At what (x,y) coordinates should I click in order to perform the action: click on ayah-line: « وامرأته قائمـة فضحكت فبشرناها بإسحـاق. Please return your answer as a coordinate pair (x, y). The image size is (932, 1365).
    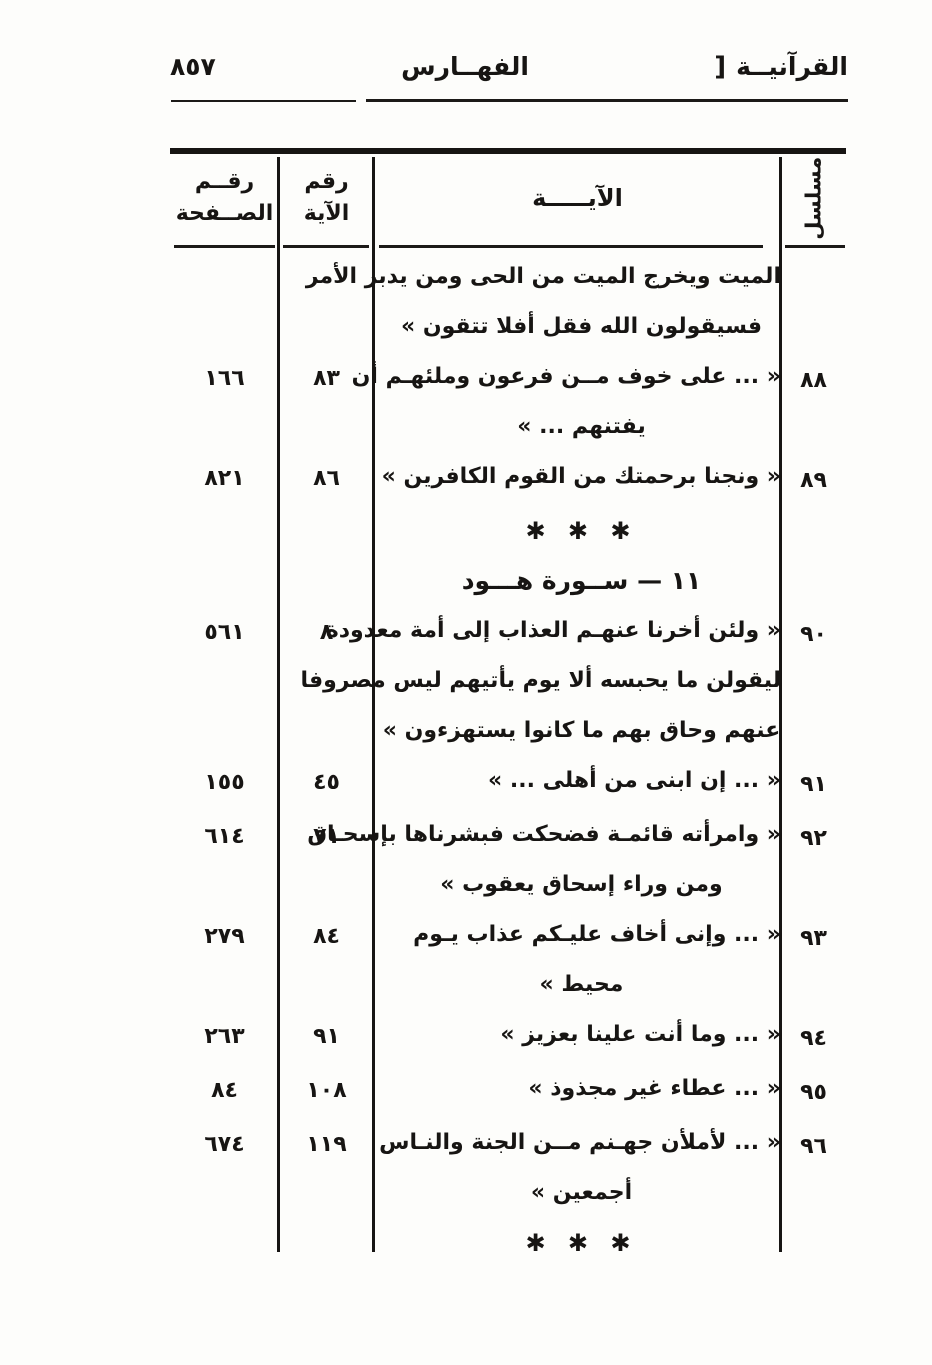
    Looking at the image, I should click on (544, 834).